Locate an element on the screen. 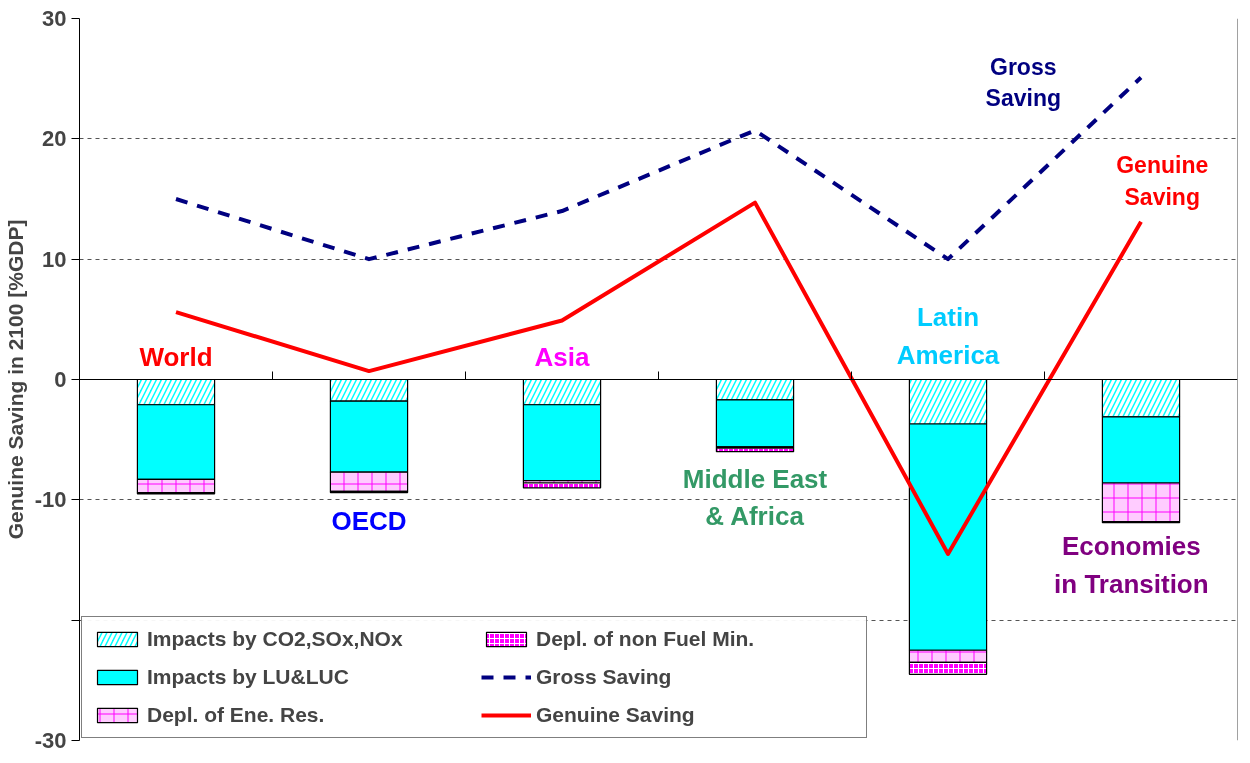  y-tick-label: -10 is located at coordinates (50, 500).